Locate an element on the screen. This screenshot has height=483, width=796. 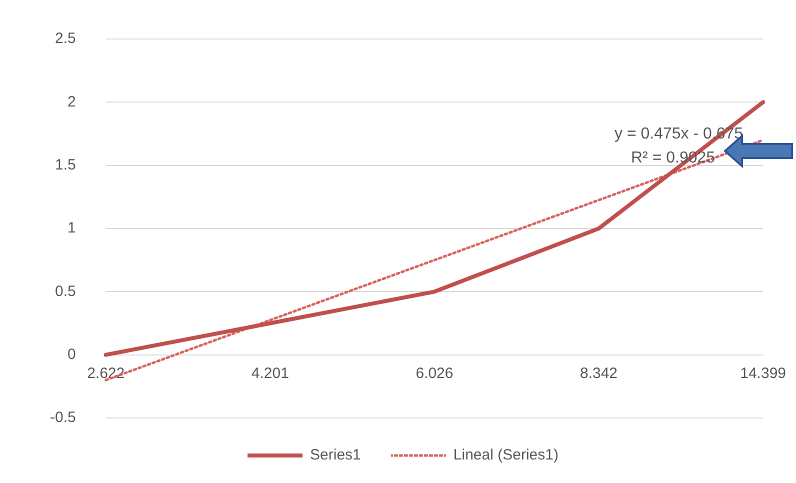
x-tick-label: 14.399 is located at coordinates (763, 373).